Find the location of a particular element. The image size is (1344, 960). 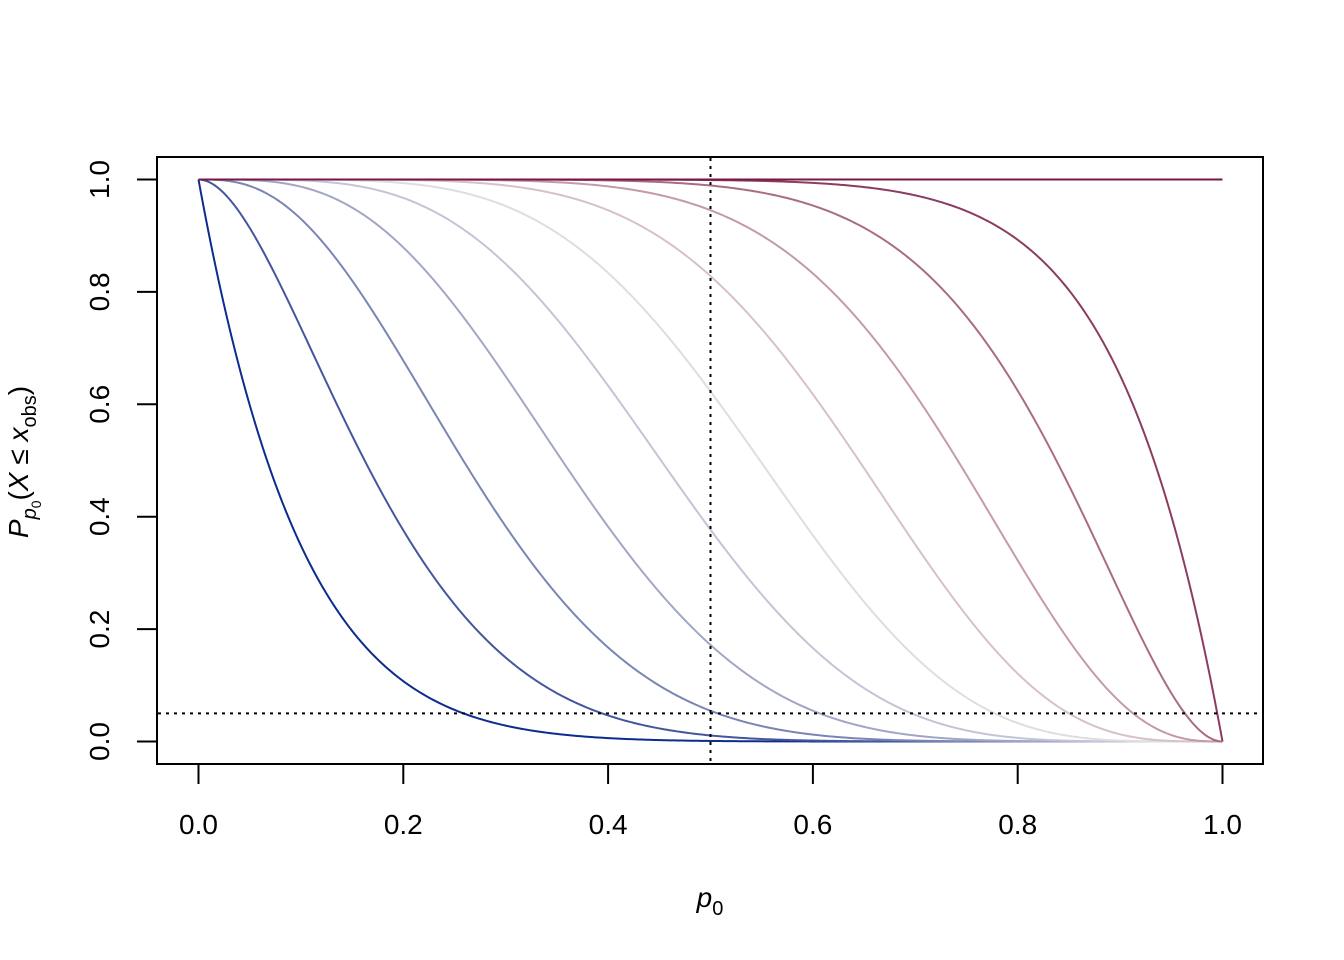

x-axis: 0.0 0.2 0.4 0.6 0.8 1.0 is located at coordinates (710, 801).